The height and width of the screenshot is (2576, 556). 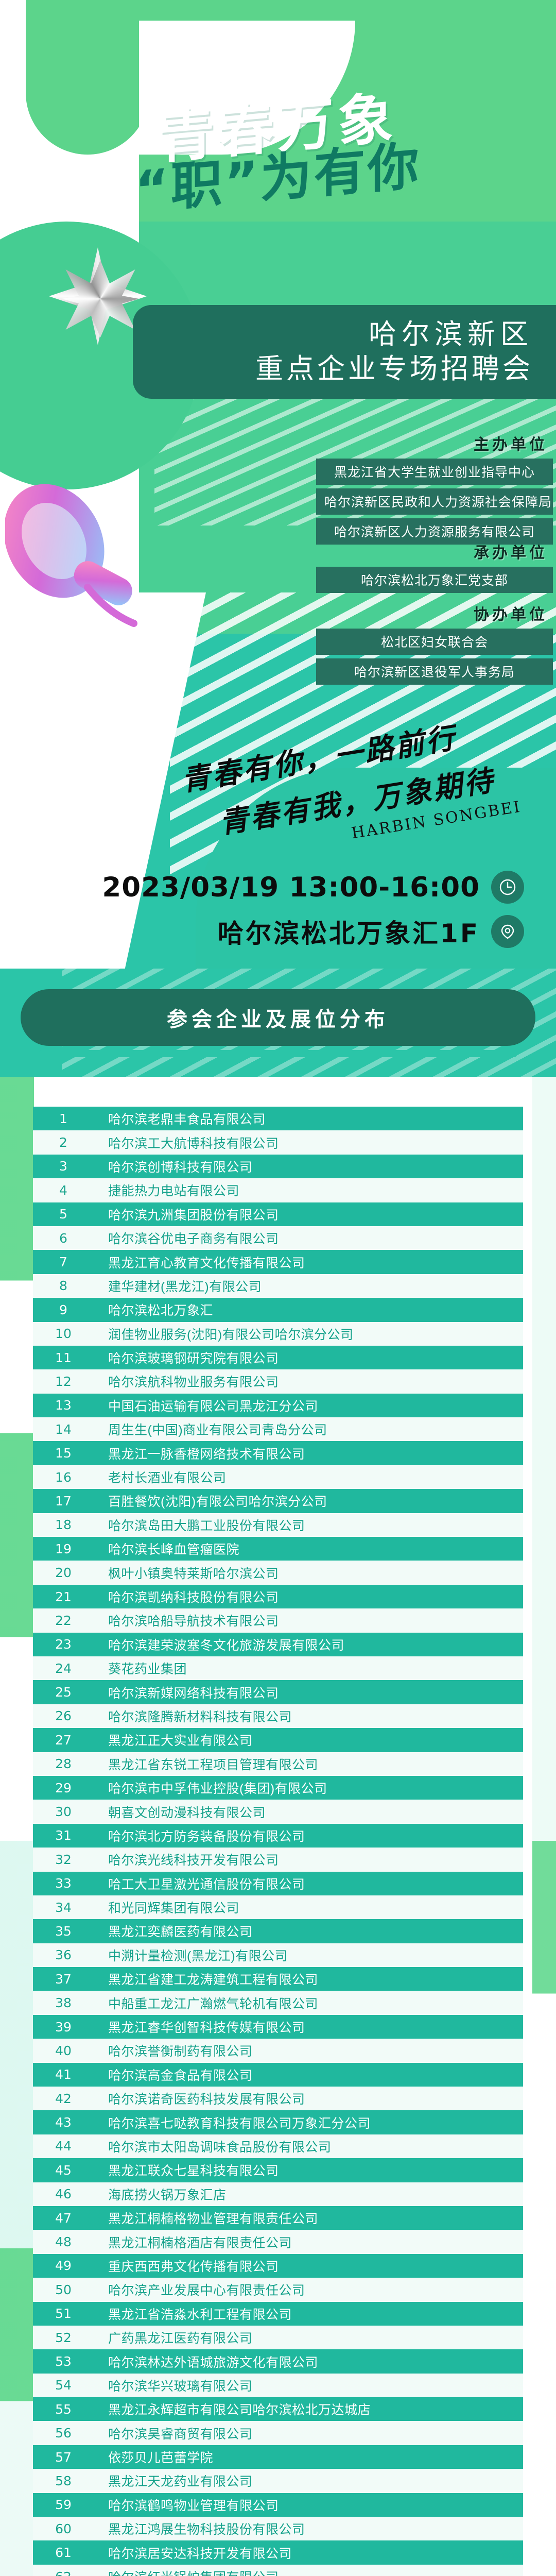 I want to click on section-title: 参会企业及展位分布, so click(x=278, y=1019).